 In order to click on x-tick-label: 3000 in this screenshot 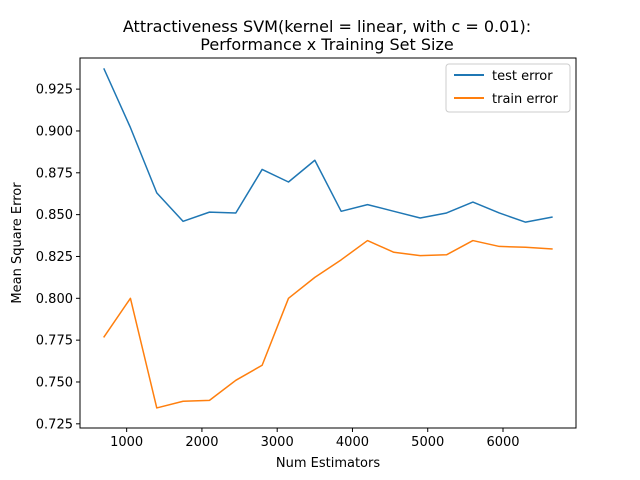, I will do `click(277, 442)`.